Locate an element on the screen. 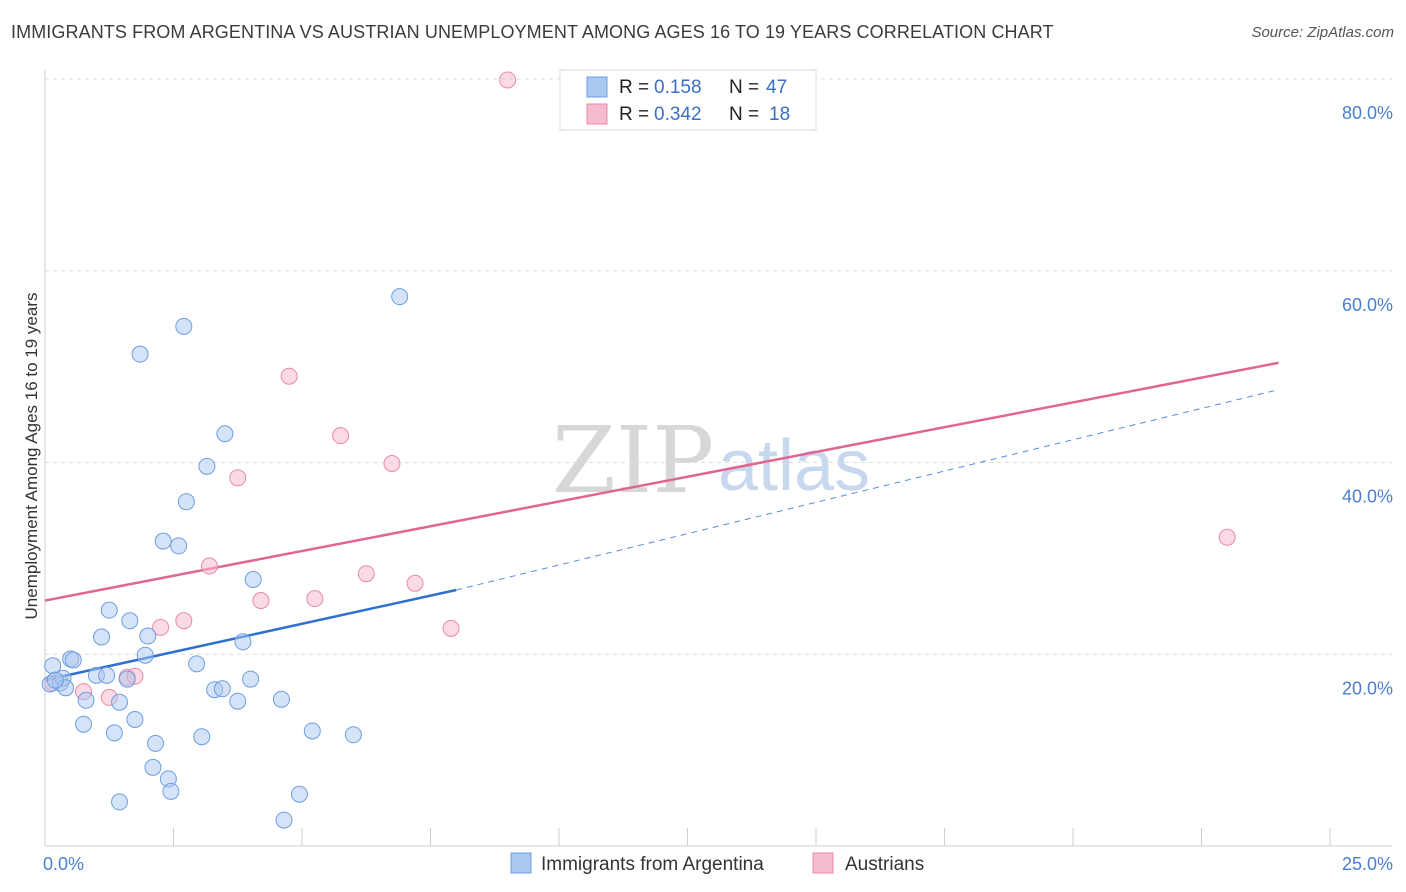 The image size is (1406, 892). correlation-legend: R = 0.158 N = 47 R = 0.342 N = 18 is located at coordinates (688, 100).